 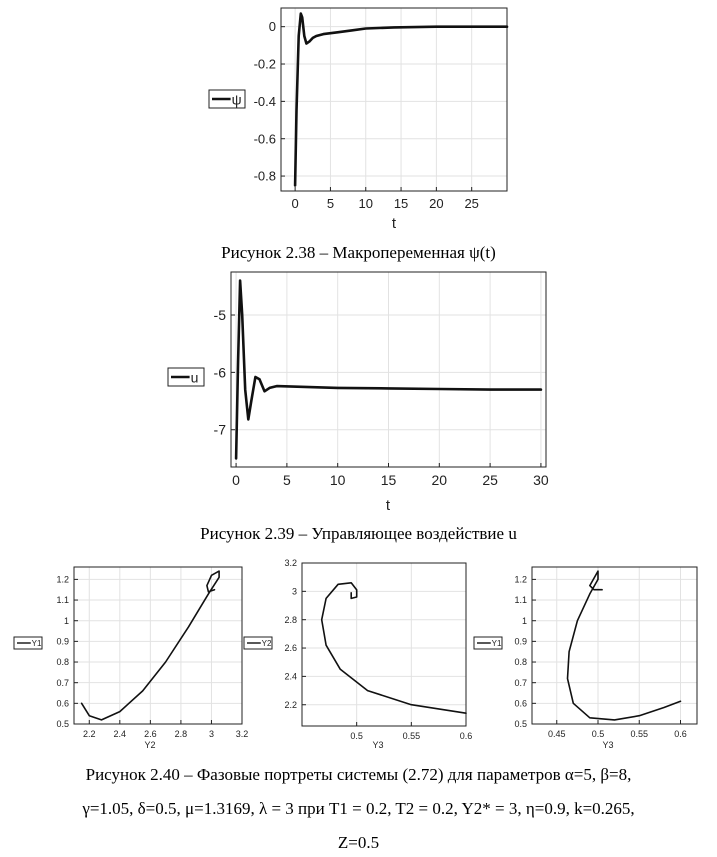 What do you see at coordinates (272, 26) in the screenshot?
I see `y-tick-label: 0` at bounding box center [272, 26].